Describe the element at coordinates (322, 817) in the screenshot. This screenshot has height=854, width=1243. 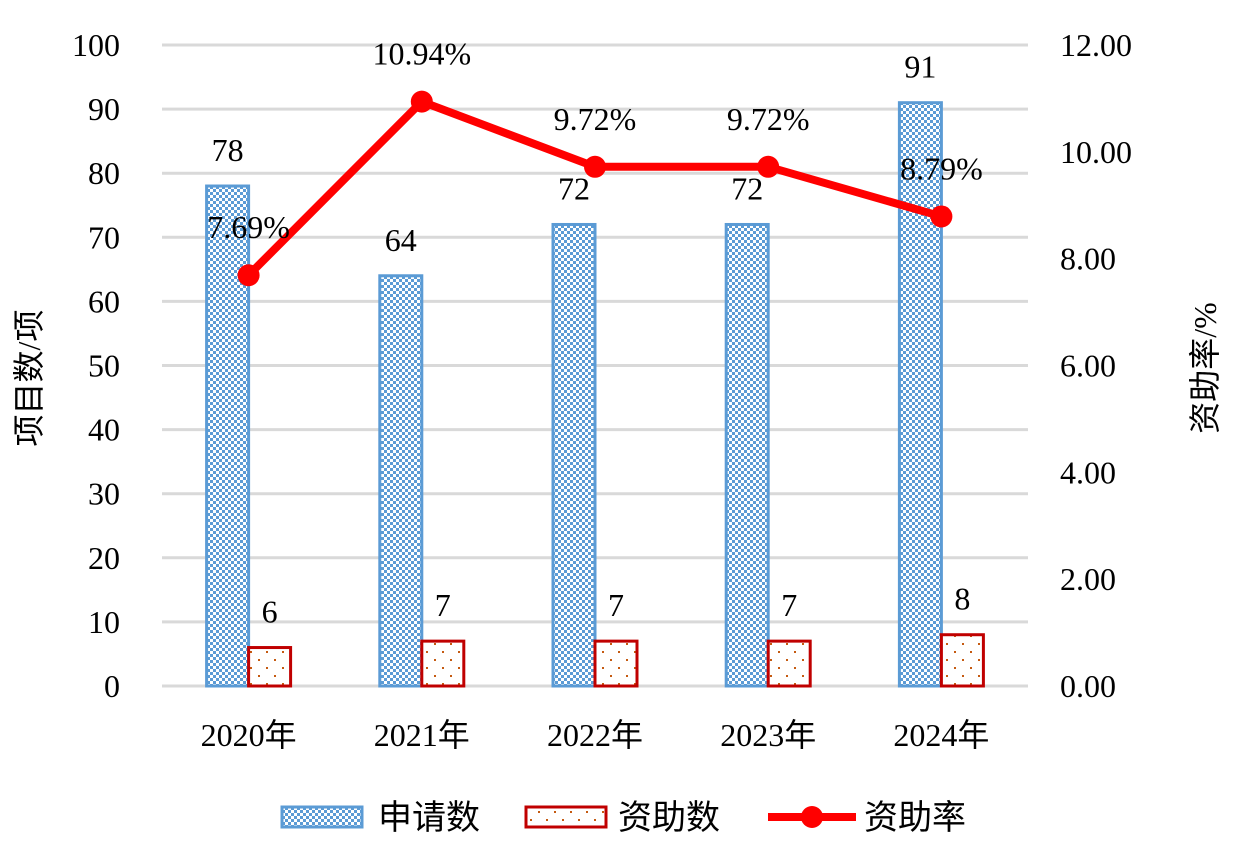
I see `legend-swatch-apply` at that location.